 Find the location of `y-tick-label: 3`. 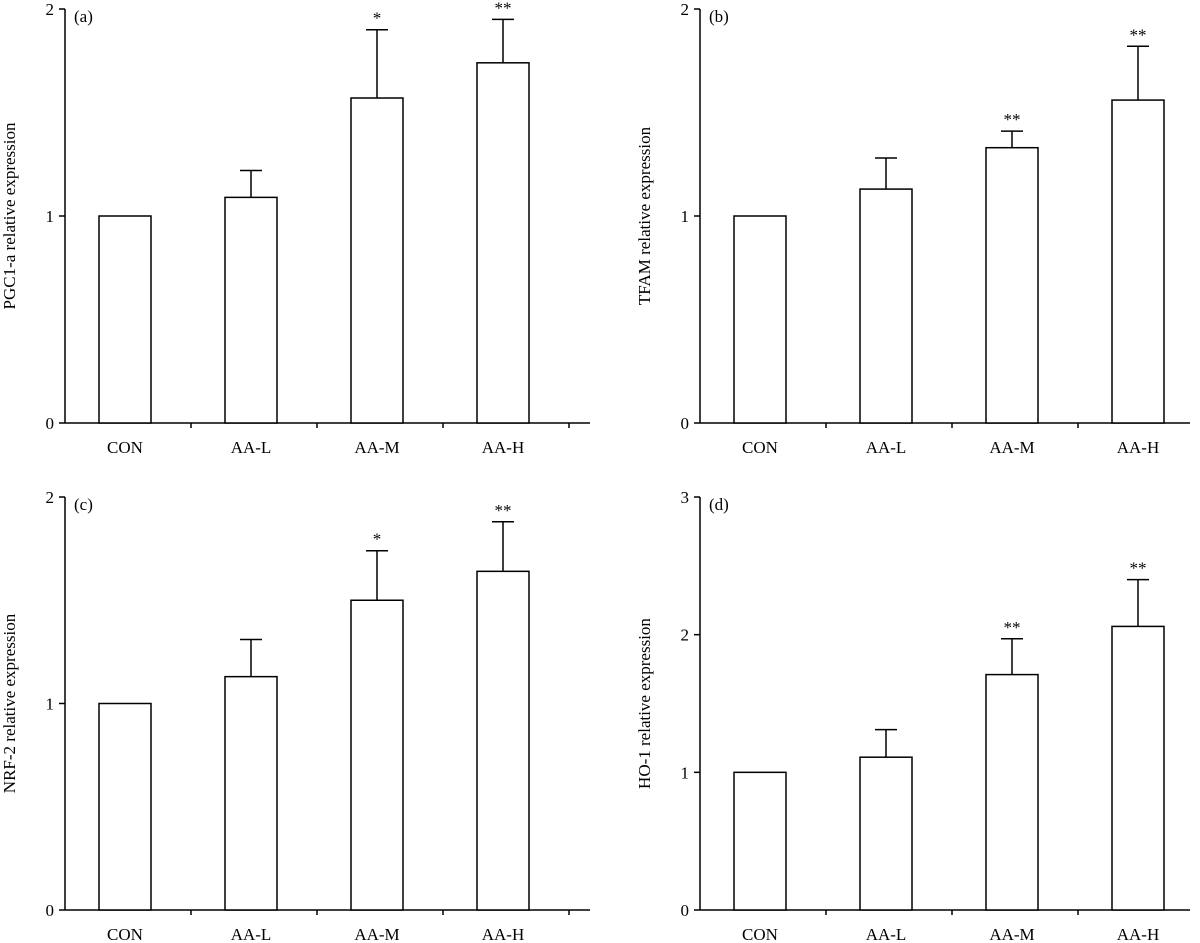

y-tick-label: 3 is located at coordinates (685, 497).